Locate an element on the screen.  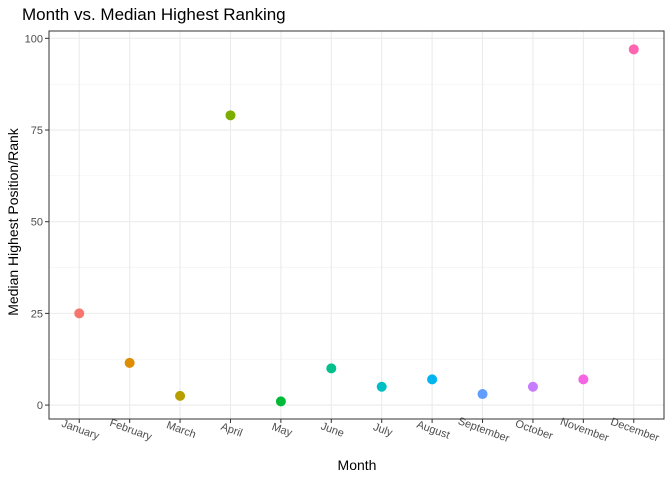
x-tick-label: January is located at coordinates (80, 430).